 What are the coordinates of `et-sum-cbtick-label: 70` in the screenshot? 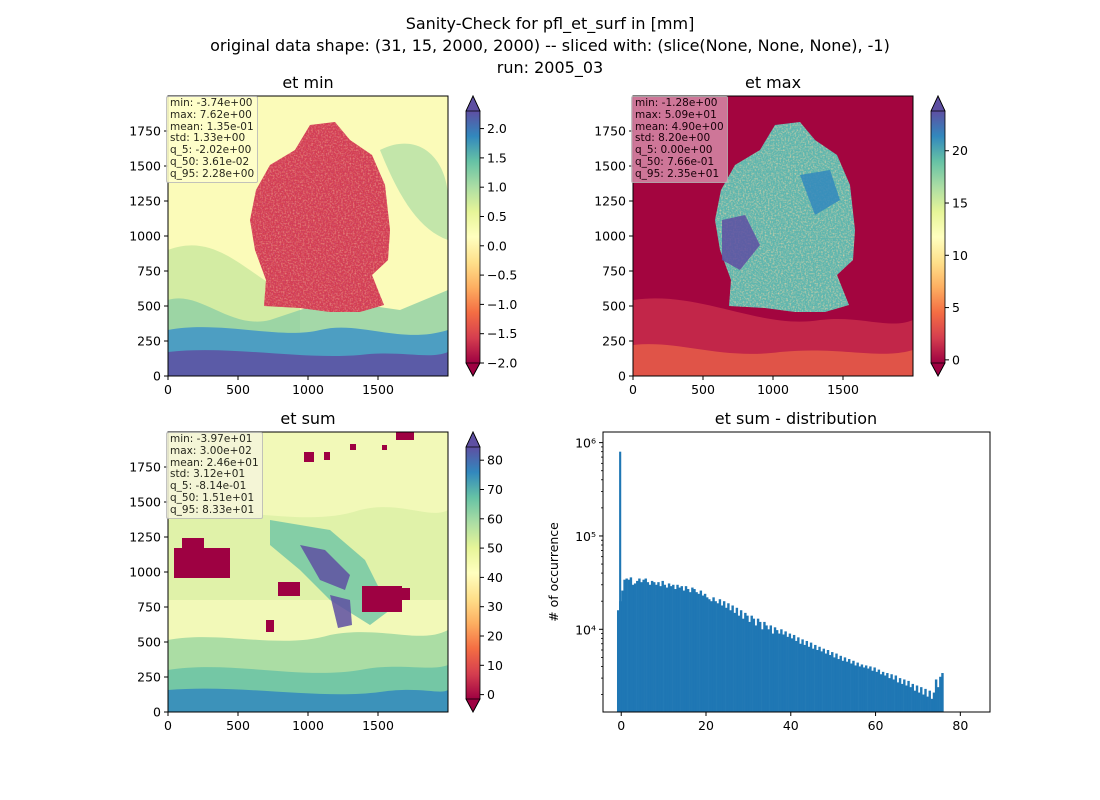 It's located at (495, 489).